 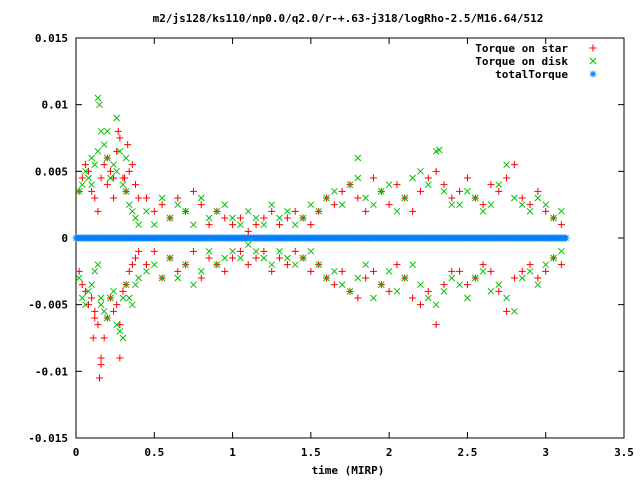 I want to click on y-tick-label: 0.01, so click(x=55, y=105).